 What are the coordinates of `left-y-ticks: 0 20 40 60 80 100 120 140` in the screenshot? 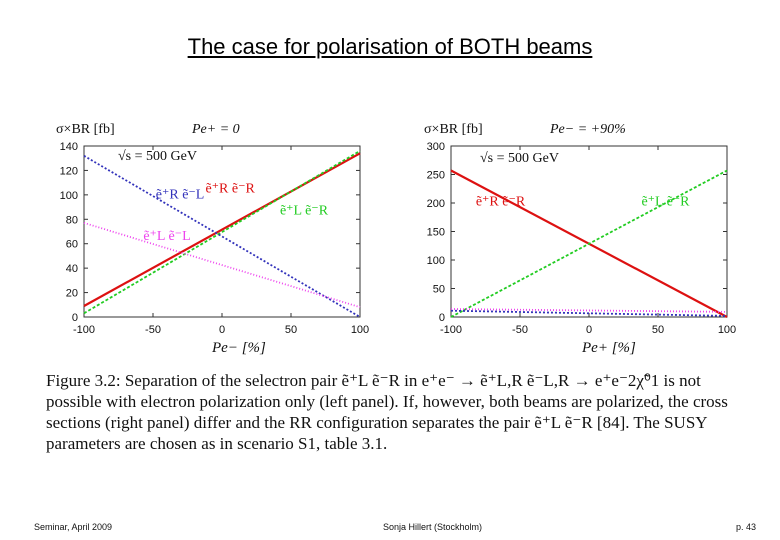 It's located at (210, 232).